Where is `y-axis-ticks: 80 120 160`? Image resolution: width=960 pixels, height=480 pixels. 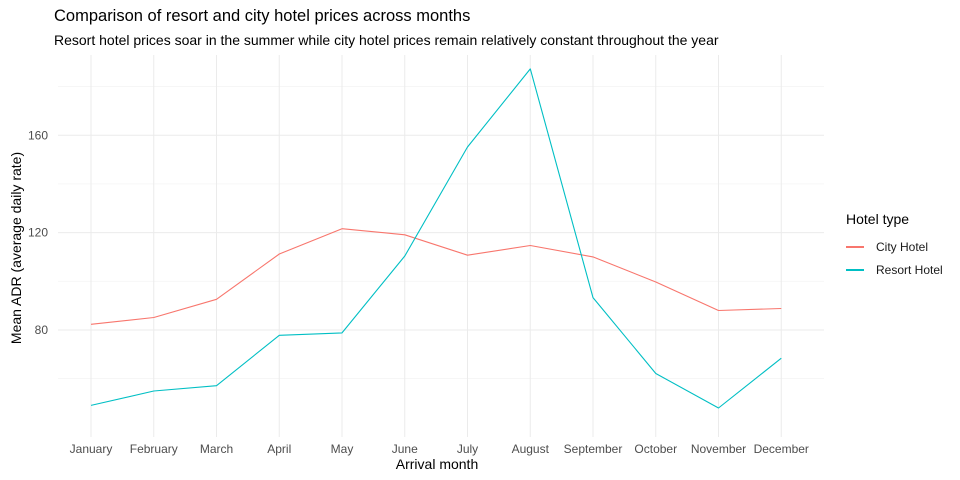 y-axis-ticks: 80 120 160 is located at coordinates (38, 232).